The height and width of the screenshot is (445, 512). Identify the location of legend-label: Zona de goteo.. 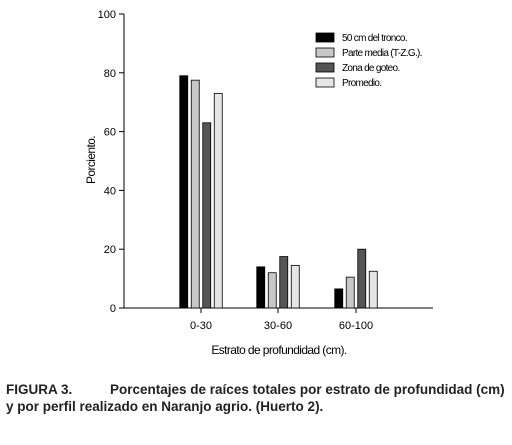
(370, 68).